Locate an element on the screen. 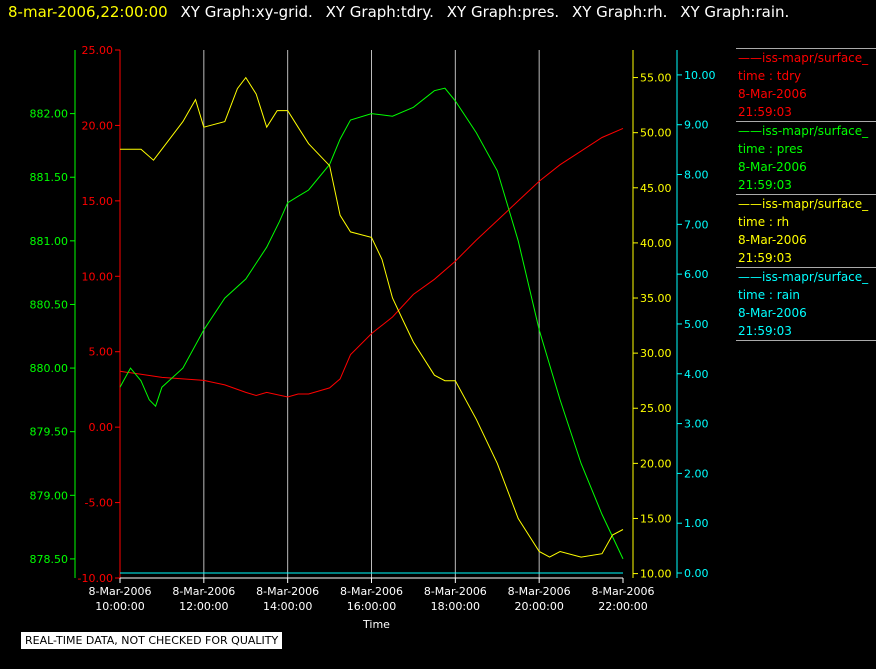 The width and height of the screenshot is (876, 669). legend-variable: time : pres is located at coordinates (770, 149).